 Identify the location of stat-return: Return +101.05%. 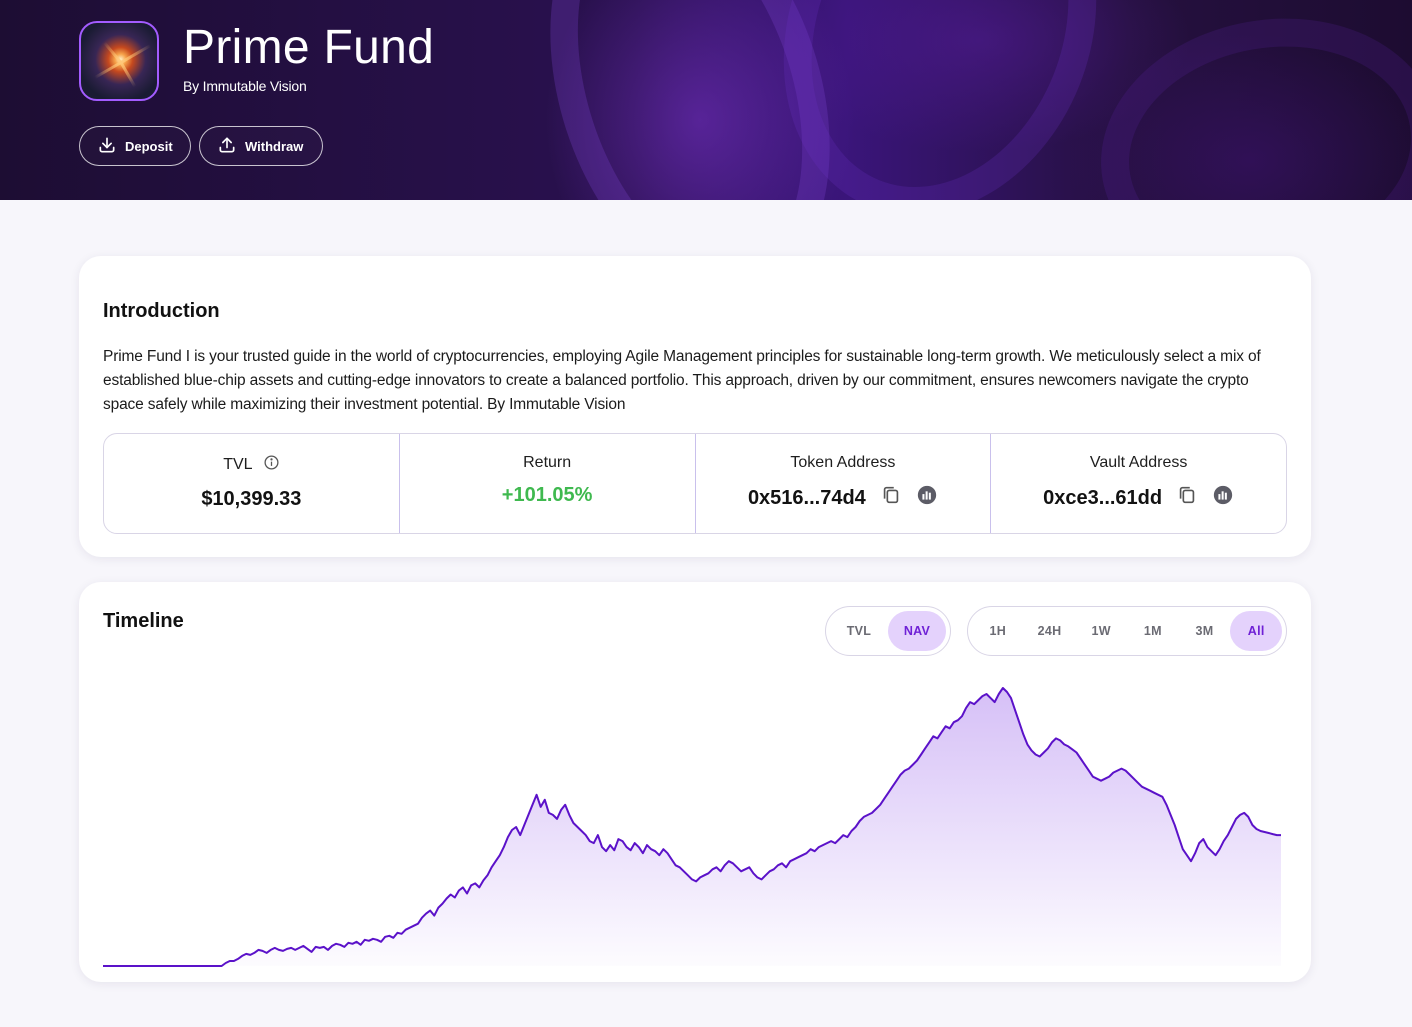
(548, 483).